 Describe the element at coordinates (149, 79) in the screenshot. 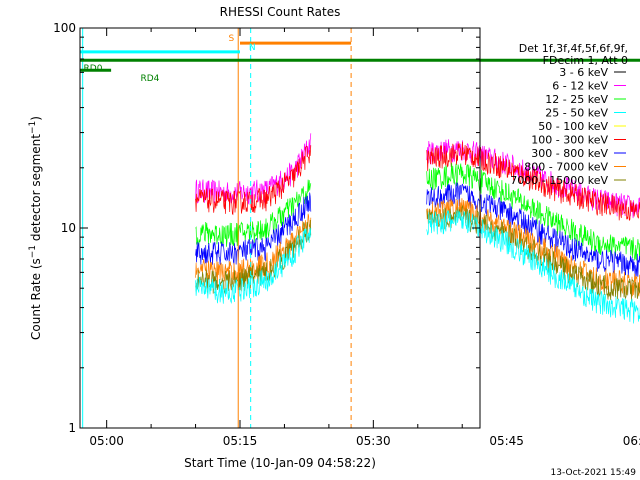

I see `status-bar-label: RD4` at that location.